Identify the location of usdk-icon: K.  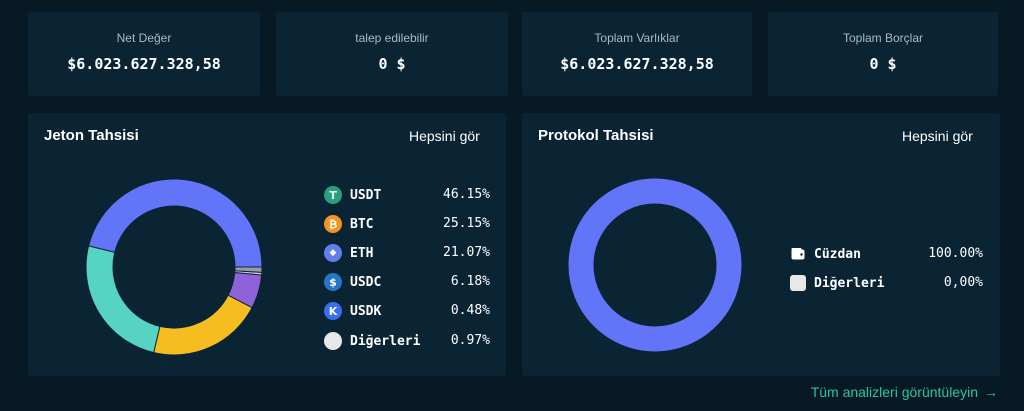
(333, 311).